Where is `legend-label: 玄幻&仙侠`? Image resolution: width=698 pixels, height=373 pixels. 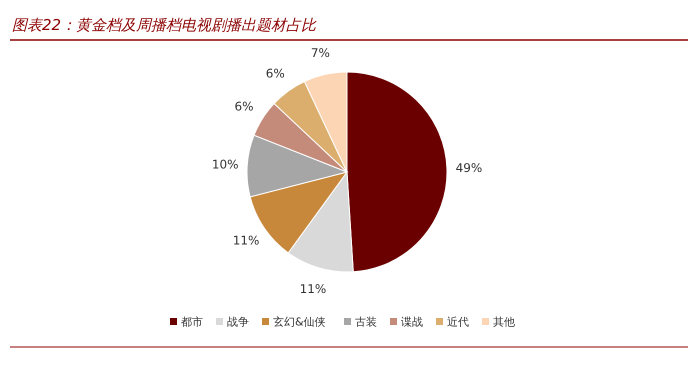 legend-label: 玄幻&仙侠 is located at coordinates (299, 322).